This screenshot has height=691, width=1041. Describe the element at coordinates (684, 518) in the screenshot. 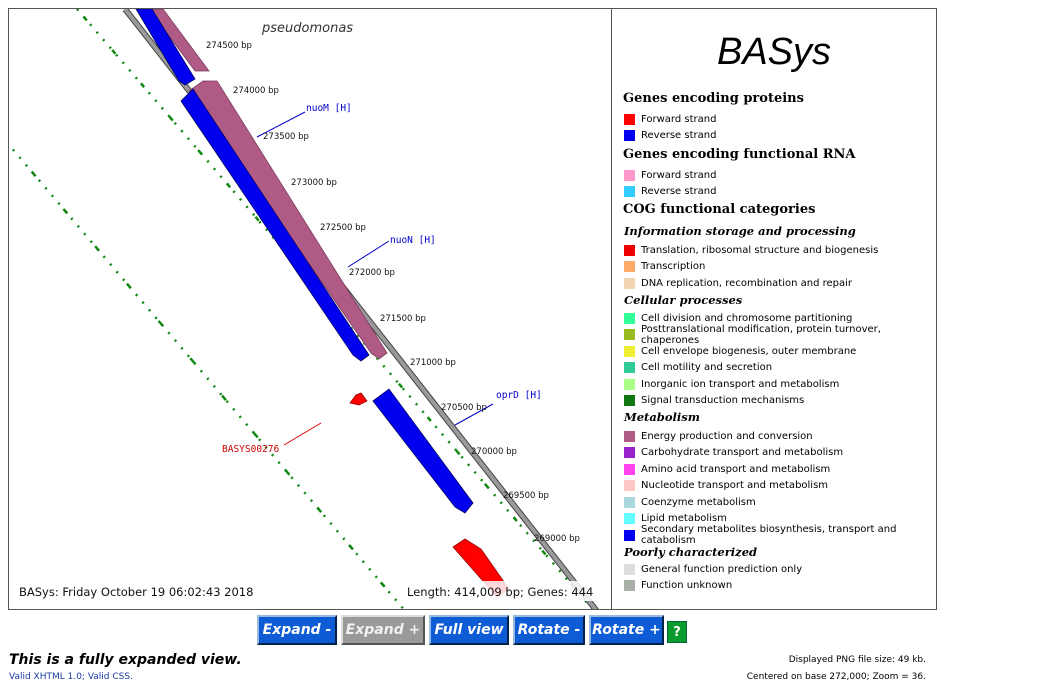

I see `legend-item-label: Lipid metabolism` at that location.